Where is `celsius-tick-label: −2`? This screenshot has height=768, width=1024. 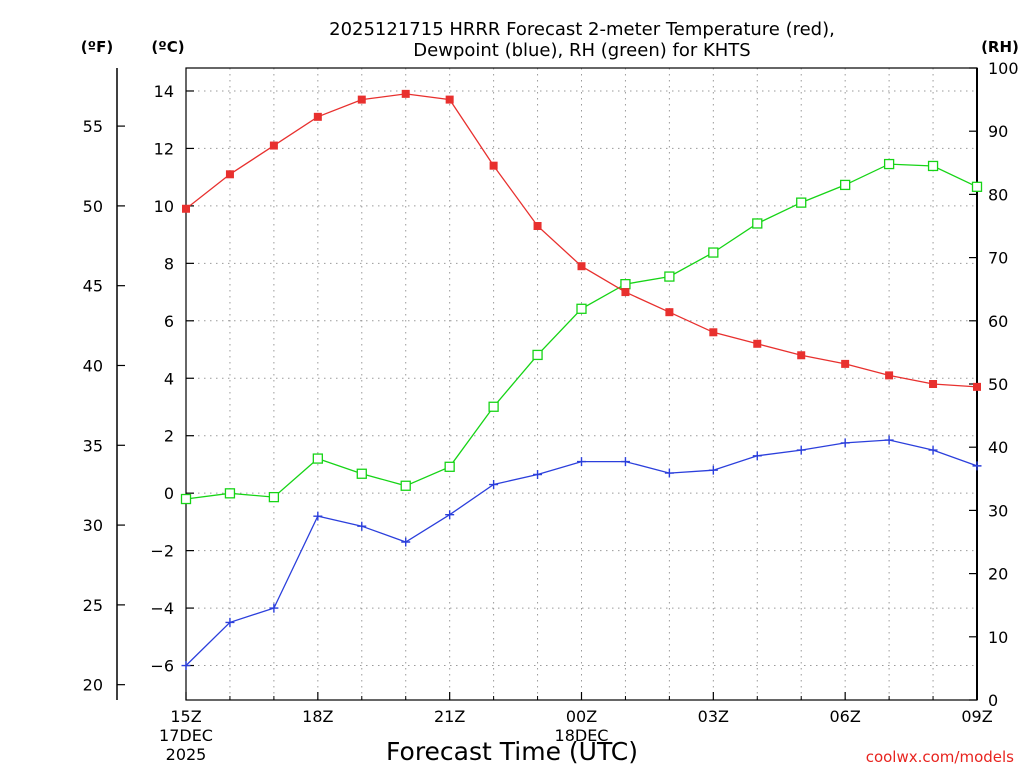
celsius-tick-label: −2 is located at coordinates (162, 551).